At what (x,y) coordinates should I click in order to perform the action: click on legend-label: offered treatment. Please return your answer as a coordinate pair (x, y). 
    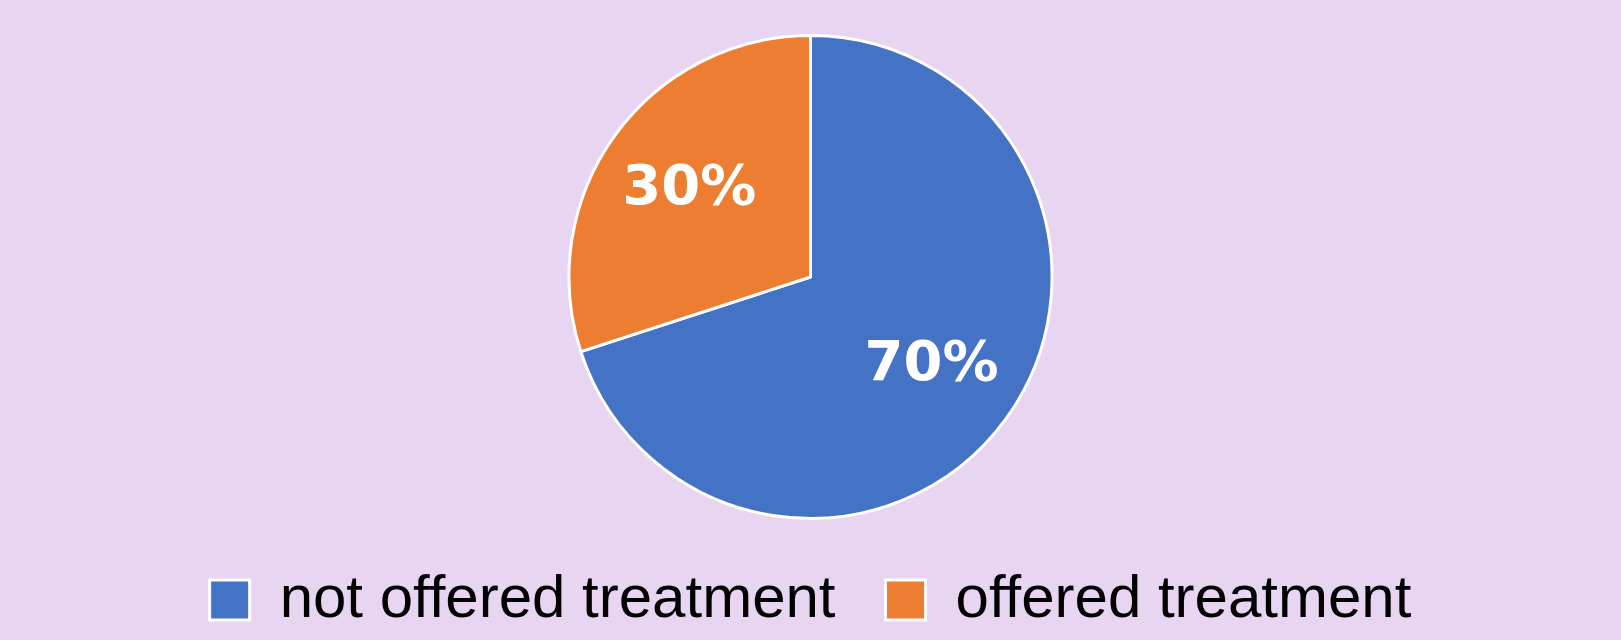
    Looking at the image, I should click on (1183, 596).